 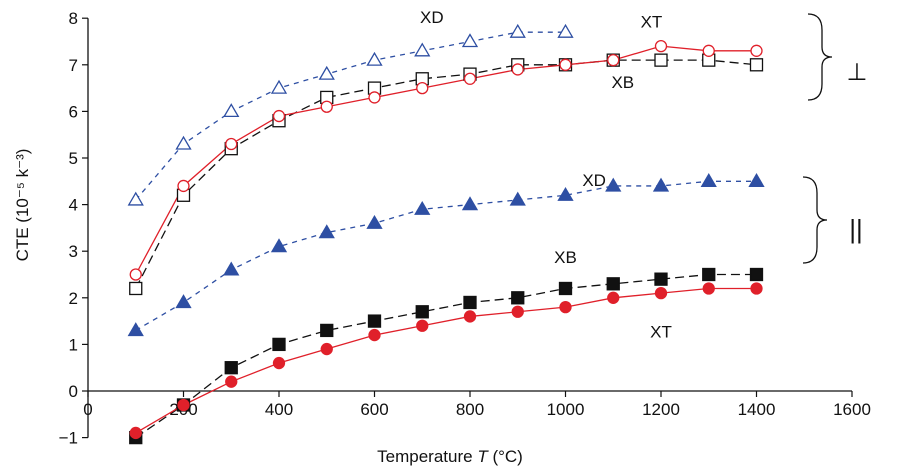 I want to click on y-tick-label: −1, so click(x=68, y=438).